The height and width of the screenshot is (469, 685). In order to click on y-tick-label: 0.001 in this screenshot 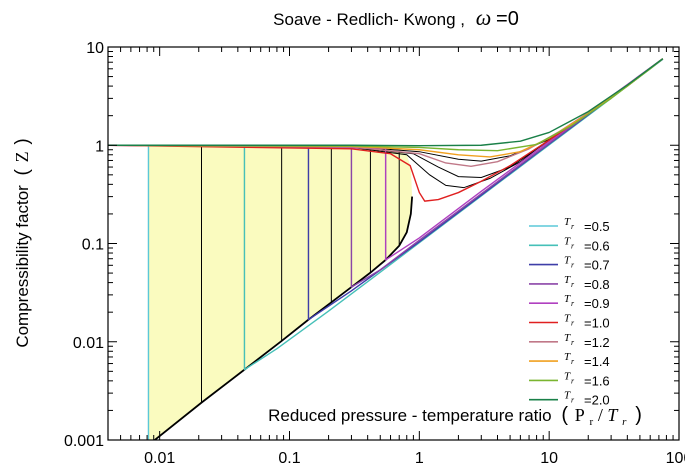, I will do `click(84, 441)`.